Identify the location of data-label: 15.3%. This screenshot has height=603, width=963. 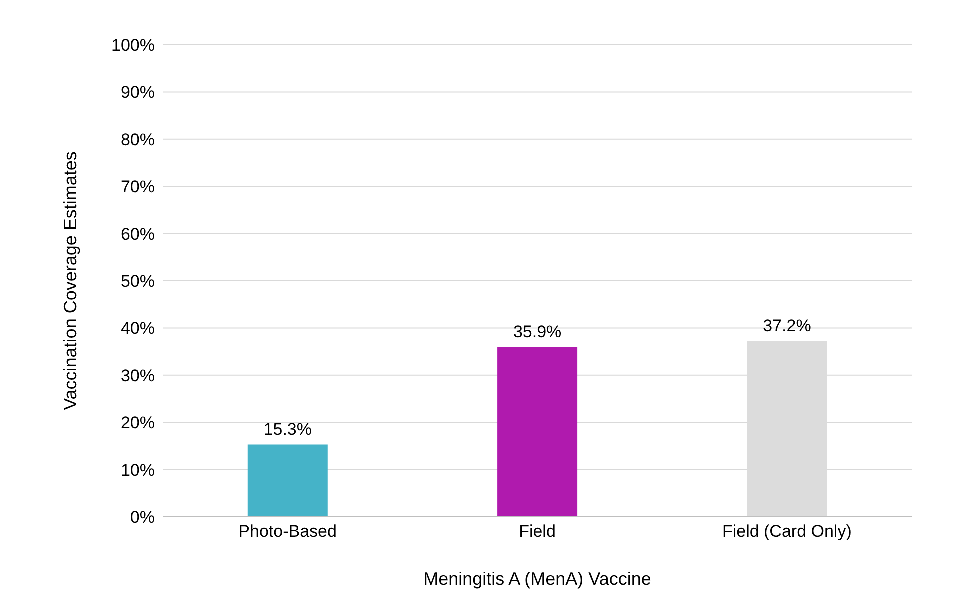
(288, 429).